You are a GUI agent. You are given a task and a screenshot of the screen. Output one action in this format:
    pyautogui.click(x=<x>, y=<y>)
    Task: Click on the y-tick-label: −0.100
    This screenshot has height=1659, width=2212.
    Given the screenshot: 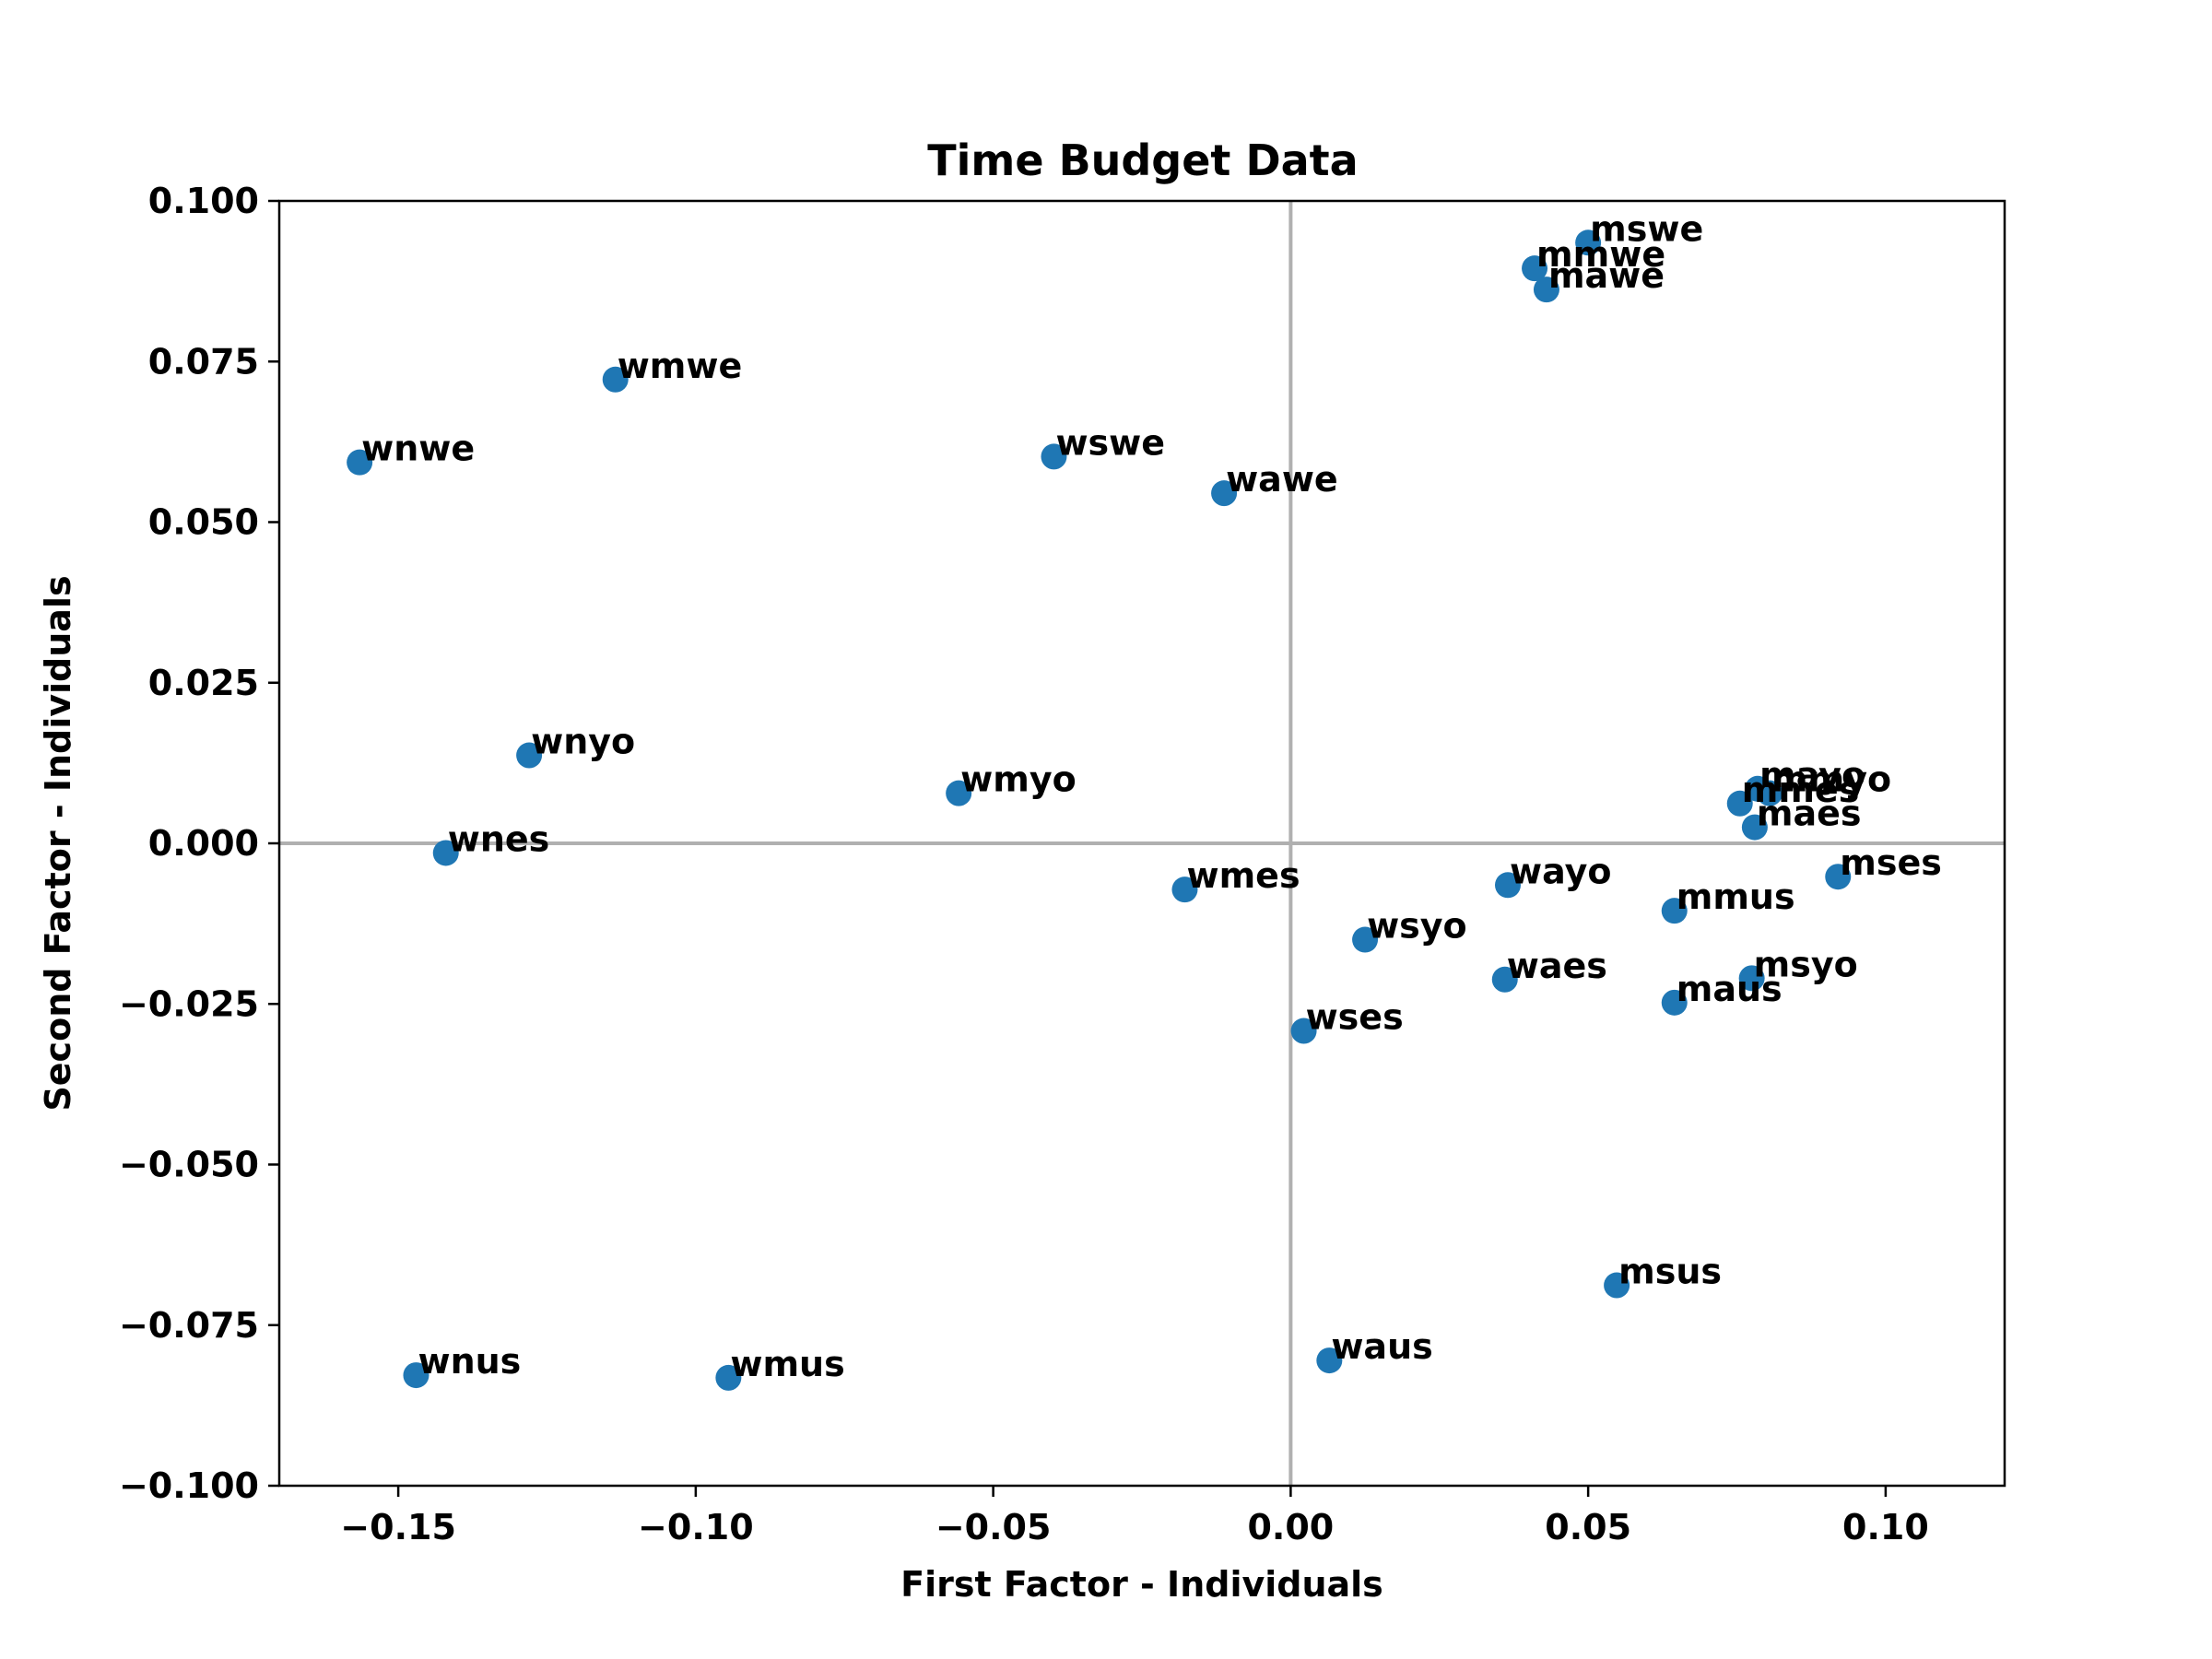 What is the action you would take?
    pyautogui.click(x=189, y=1485)
    